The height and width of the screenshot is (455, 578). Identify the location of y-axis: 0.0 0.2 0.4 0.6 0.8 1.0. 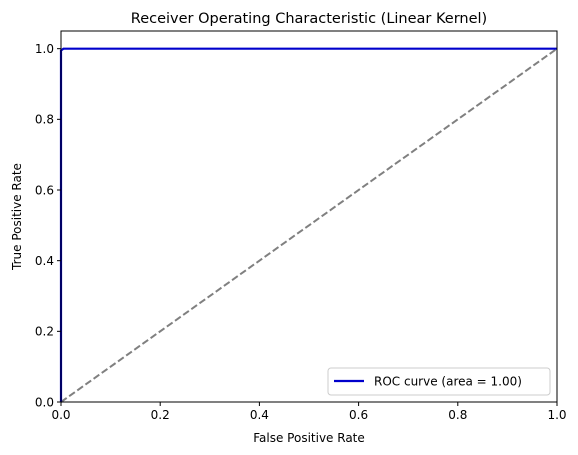
(48, 225).